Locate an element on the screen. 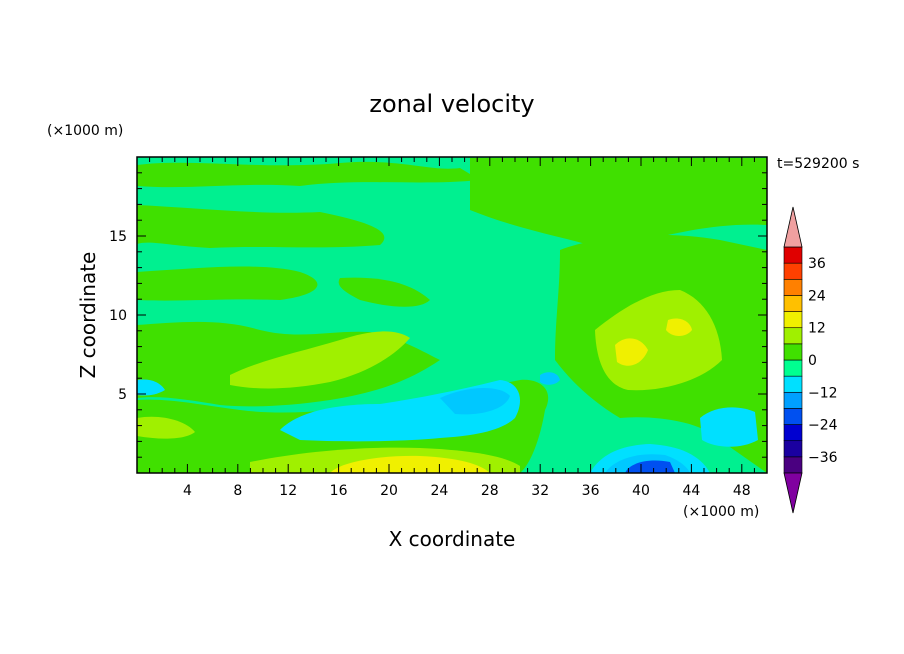 This screenshot has width=904, height=654. y-axis-label: Z coordinate is located at coordinates (88, 315).